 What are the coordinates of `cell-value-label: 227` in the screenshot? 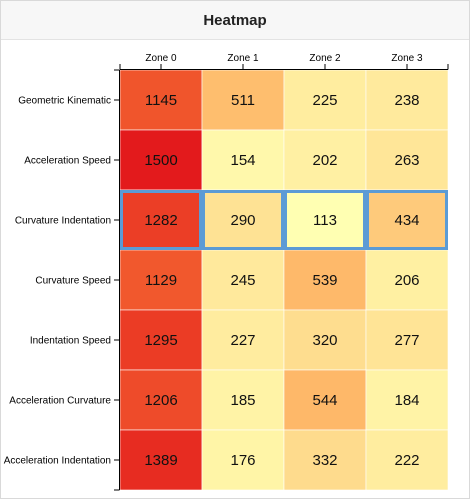 It's located at (242, 340).